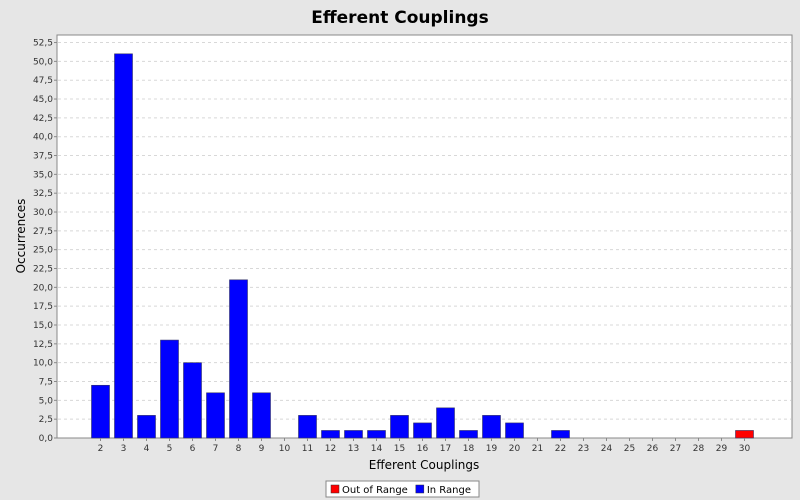 The height and width of the screenshot is (500, 800). I want to click on y-tick-label: 45,0, so click(43, 100).